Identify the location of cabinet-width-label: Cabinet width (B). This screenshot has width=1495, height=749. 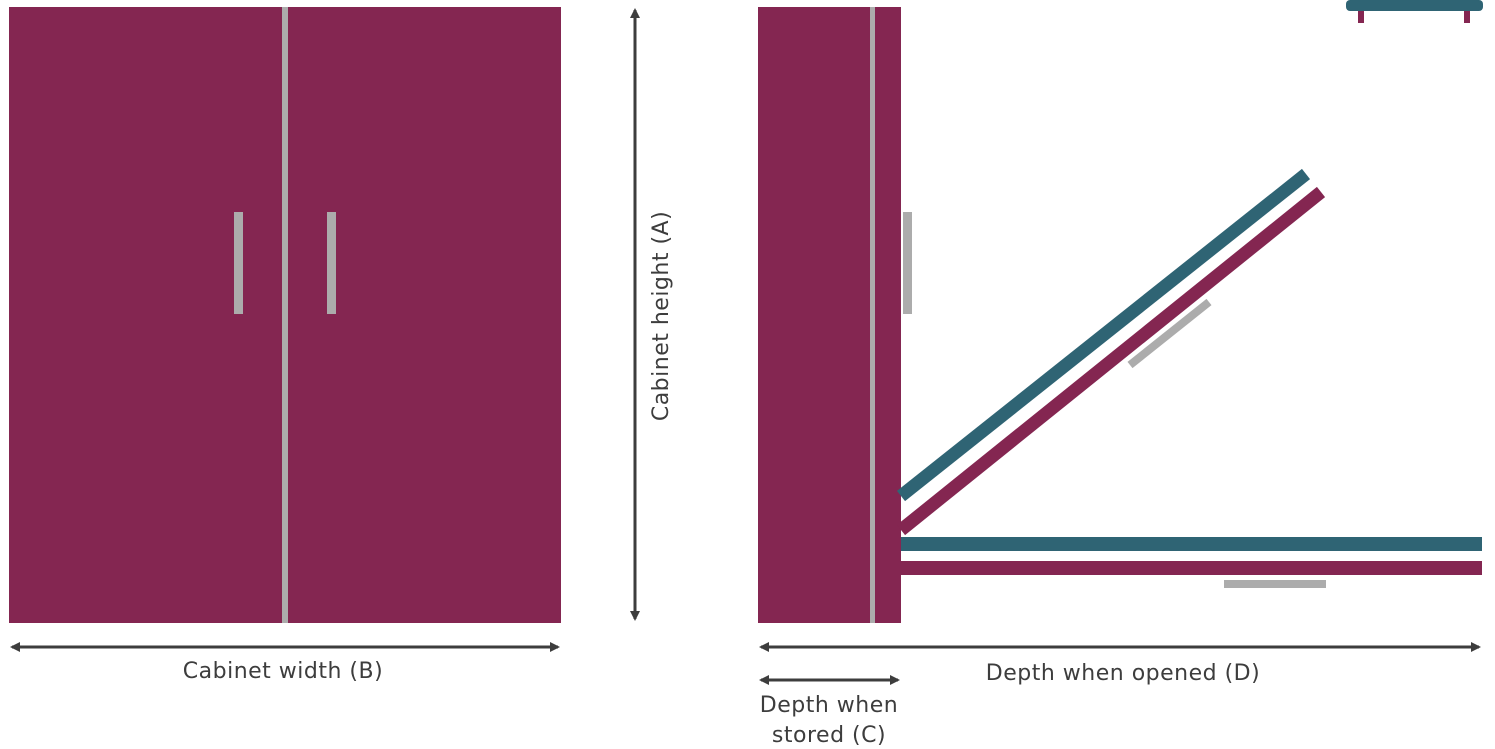
(283, 671).